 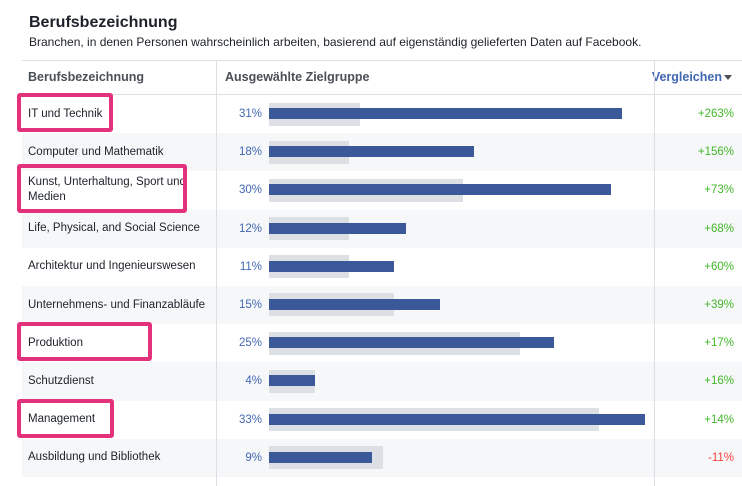 I want to click on comparison-value: +16%, so click(x=719, y=381).